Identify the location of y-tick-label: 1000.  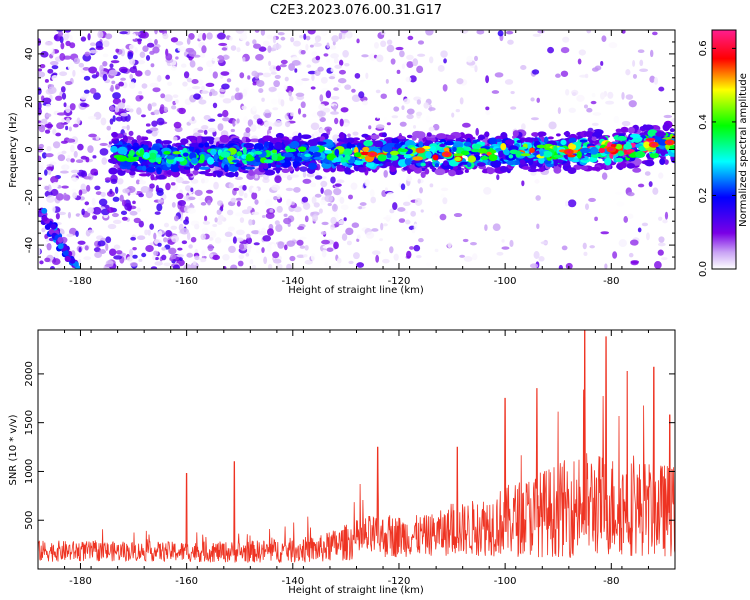
(29, 471).